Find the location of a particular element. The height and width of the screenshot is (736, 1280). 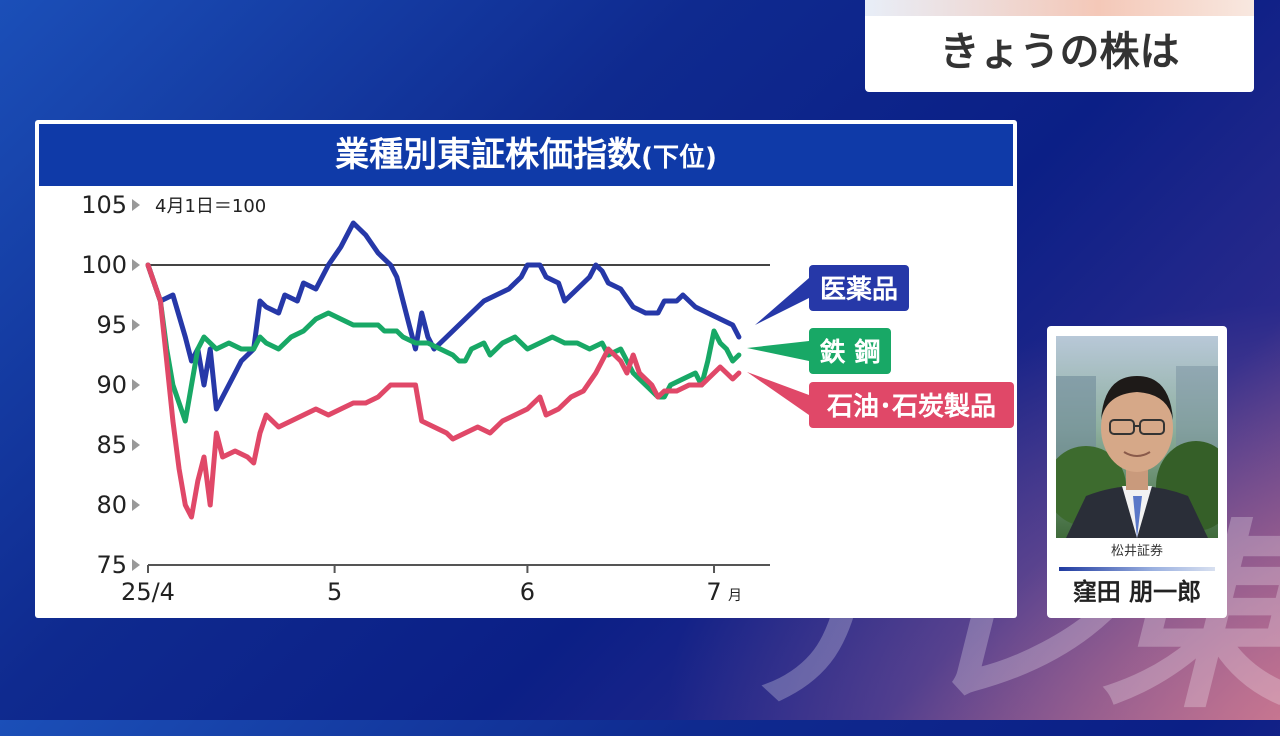

y-tick-label: 85 is located at coordinates (111, 445).